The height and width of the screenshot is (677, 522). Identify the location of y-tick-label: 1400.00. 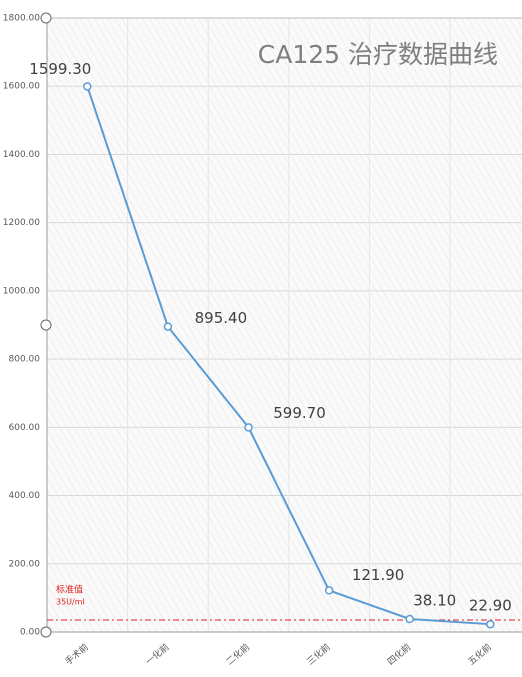
(21, 155).